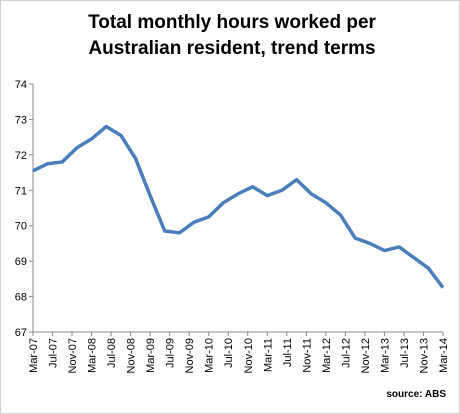 The image size is (460, 414). I want to click on y-tick-label: 73, so click(21, 120).